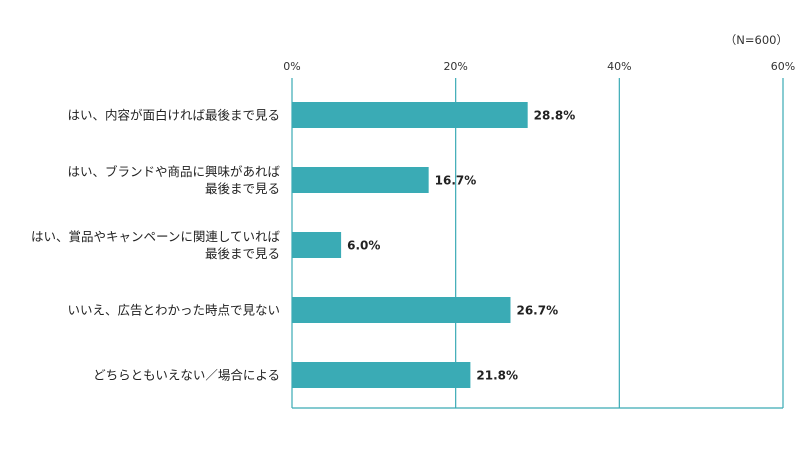 Image resolution: width=800 pixels, height=450 pixels. I want to click on x-tick-label-20: 20%, so click(455, 66).